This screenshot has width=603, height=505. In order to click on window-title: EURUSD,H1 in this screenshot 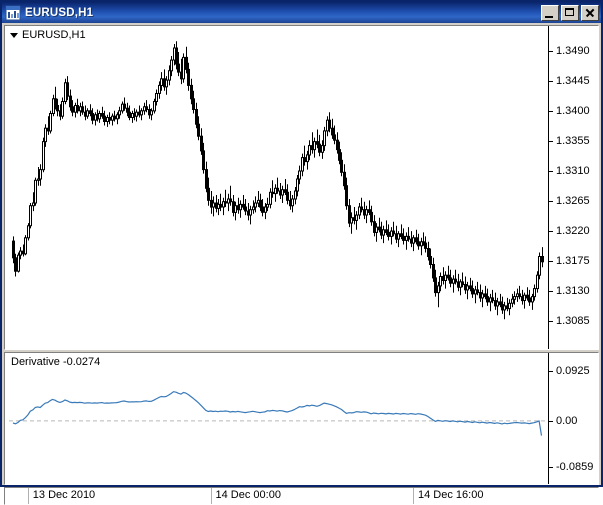, I will do `click(59, 12)`.